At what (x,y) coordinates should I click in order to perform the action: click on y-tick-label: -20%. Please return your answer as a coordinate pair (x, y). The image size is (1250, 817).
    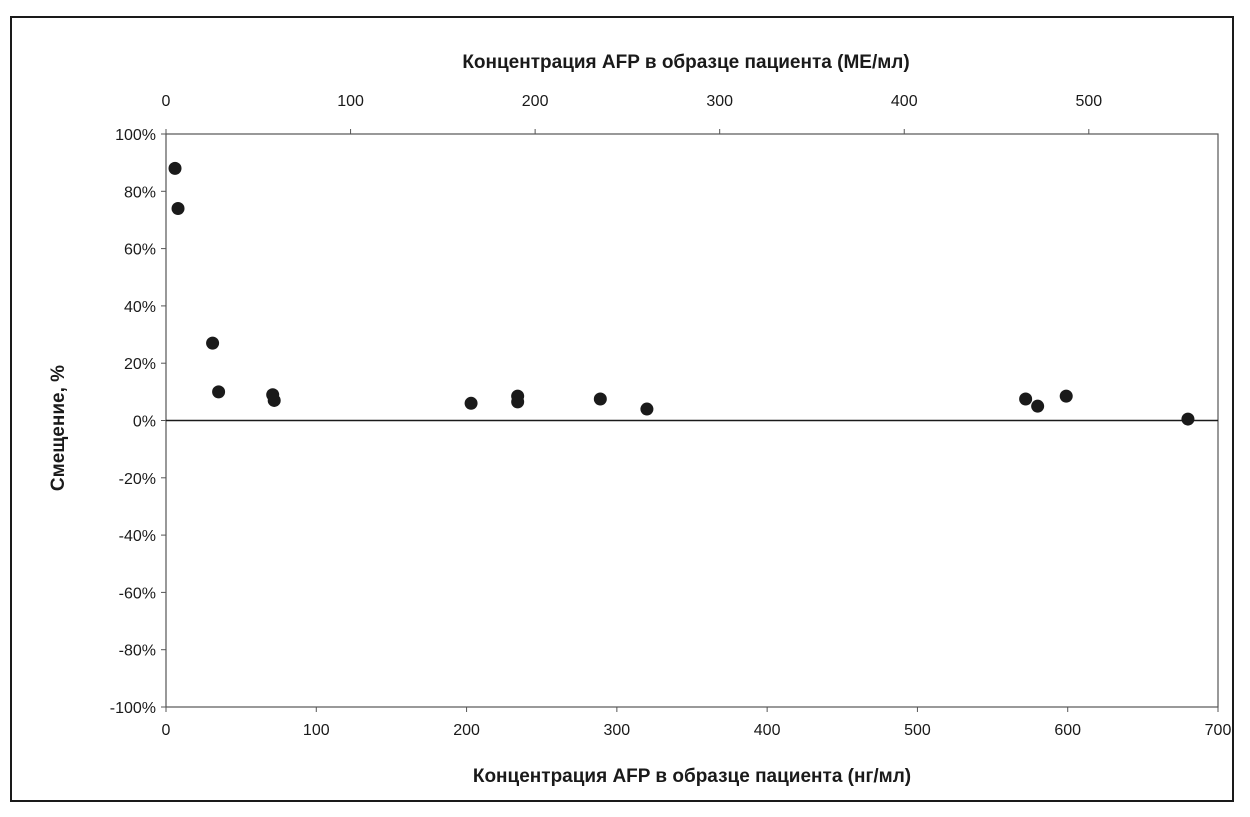
    Looking at the image, I should click on (137, 479).